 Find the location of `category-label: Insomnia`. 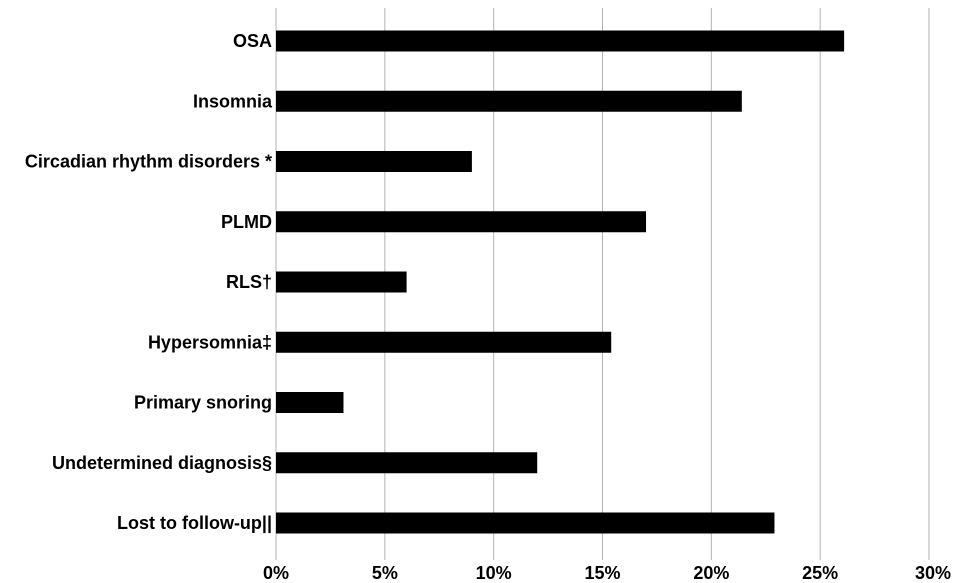

category-label: Insomnia is located at coordinates (233, 101).